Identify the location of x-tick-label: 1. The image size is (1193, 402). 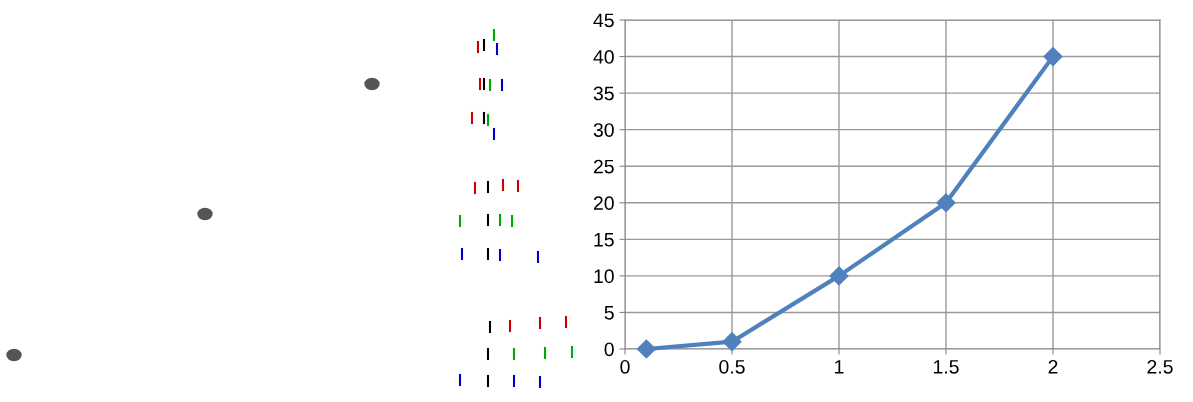
(839, 367).